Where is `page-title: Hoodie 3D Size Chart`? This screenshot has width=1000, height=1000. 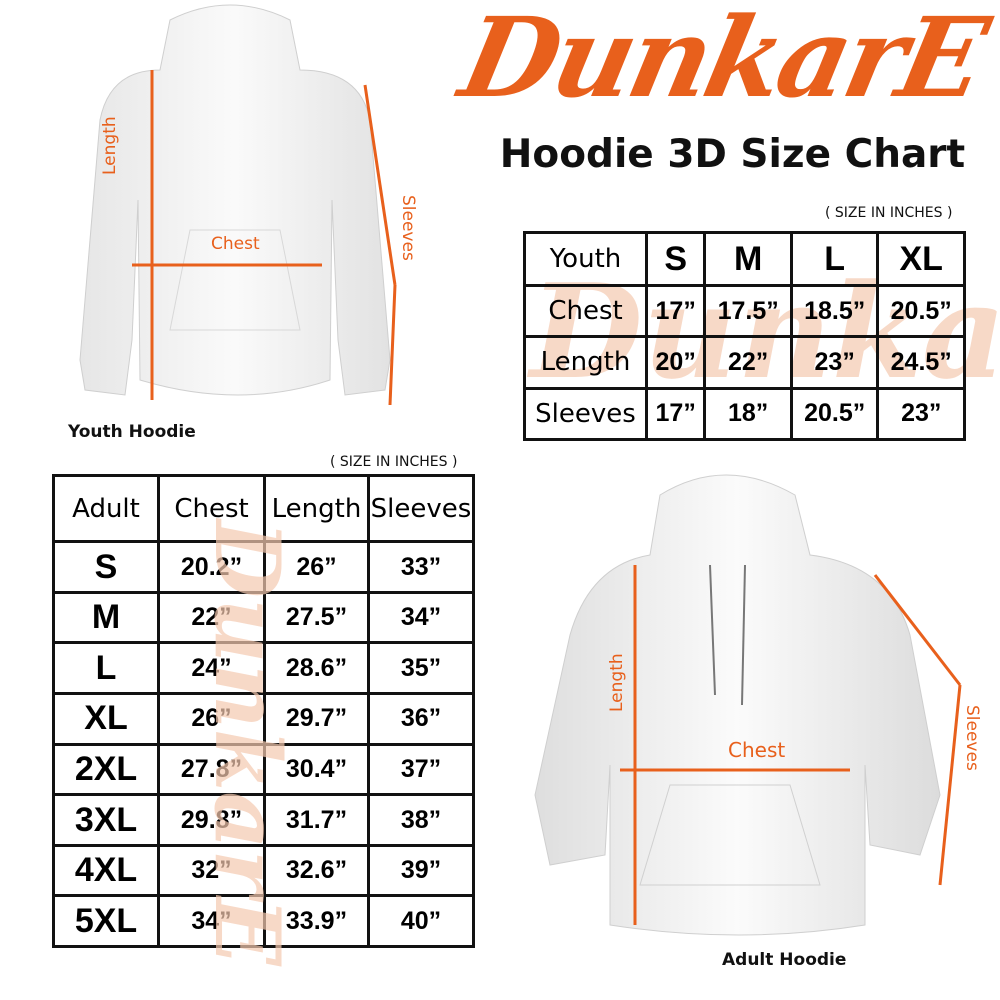 page-title: Hoodie 3D Size Chart is located at coordinates (732, 154).